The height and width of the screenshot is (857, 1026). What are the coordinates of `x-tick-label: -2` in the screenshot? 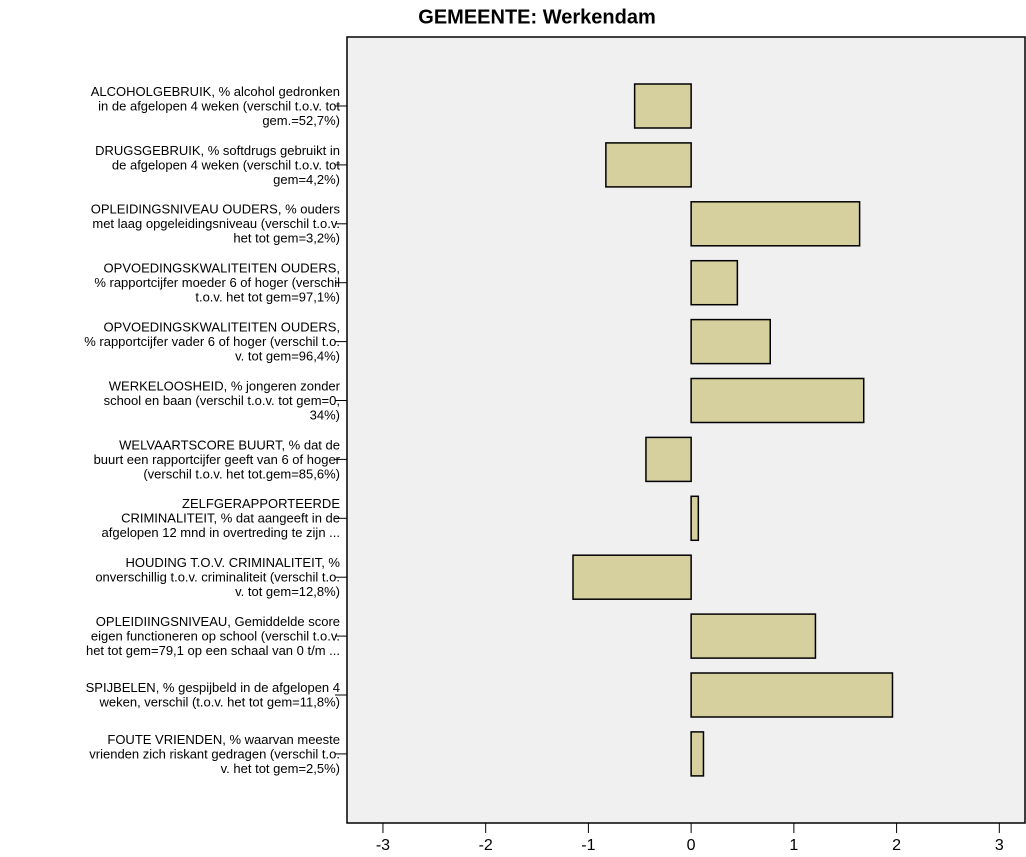 It's located at (486, 845).